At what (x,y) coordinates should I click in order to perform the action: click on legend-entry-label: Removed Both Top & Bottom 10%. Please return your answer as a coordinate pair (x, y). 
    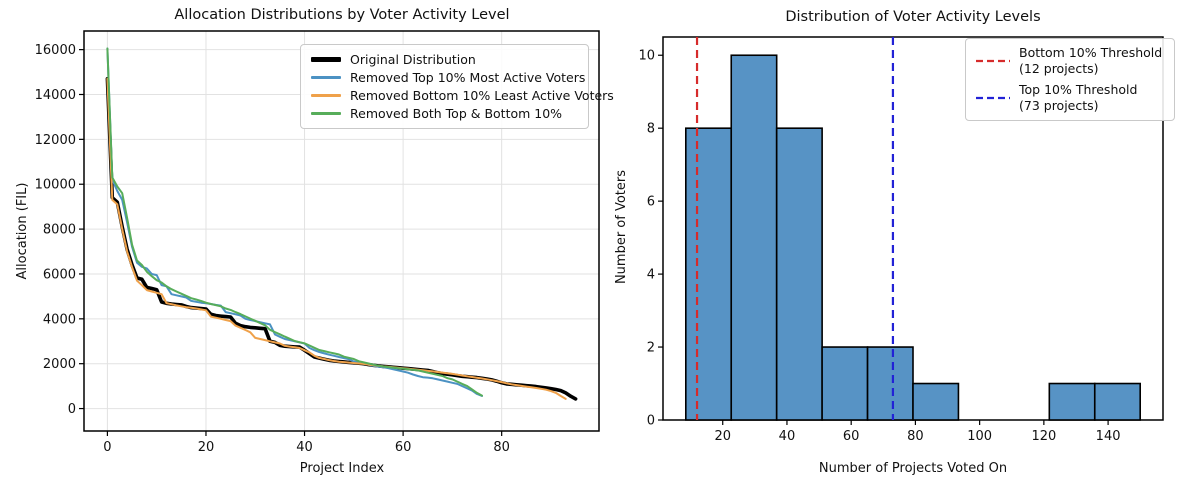
    Looking at the image, I should click on (456, 113).